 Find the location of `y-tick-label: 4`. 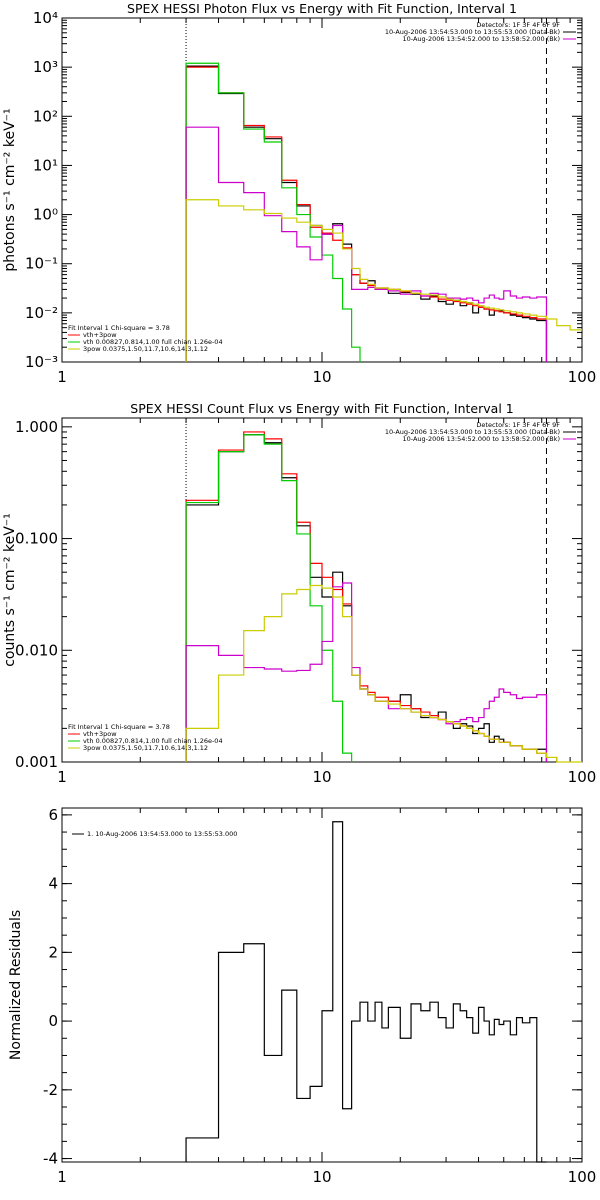

y-tick-label: 4 is located at coordinates (53, 884).